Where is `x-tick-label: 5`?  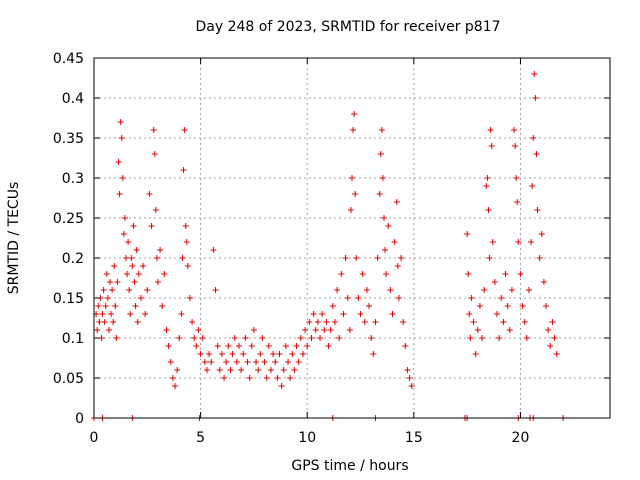
x-tick-label: 5 is located at coordinates (200, 438).